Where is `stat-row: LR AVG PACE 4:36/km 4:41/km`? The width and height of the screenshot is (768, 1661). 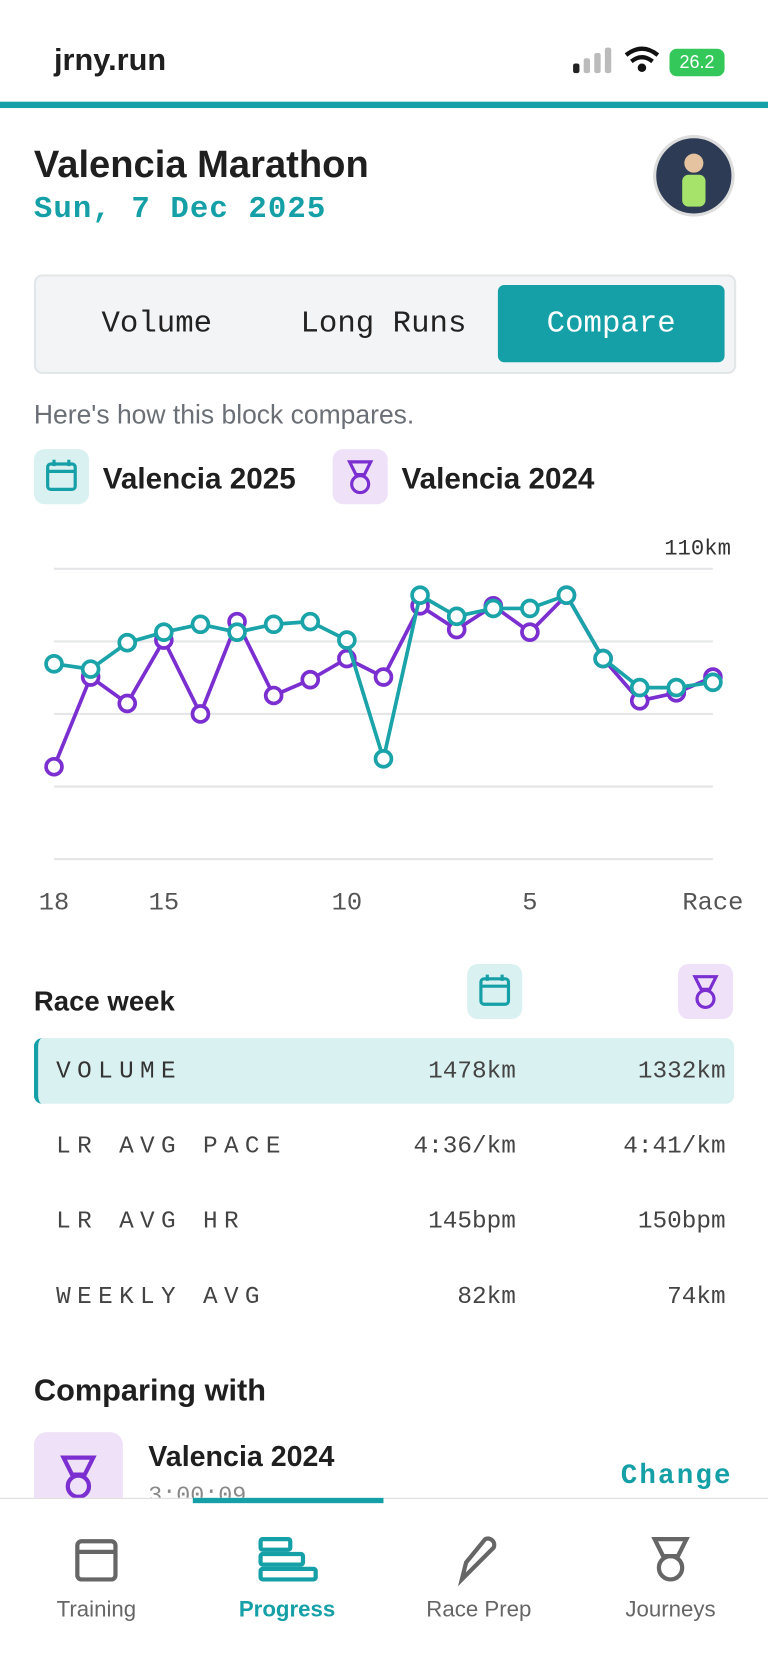 stat-row: LR AVG PACE 4:36/km 4:41/km is located at coordinates (384, 1146).